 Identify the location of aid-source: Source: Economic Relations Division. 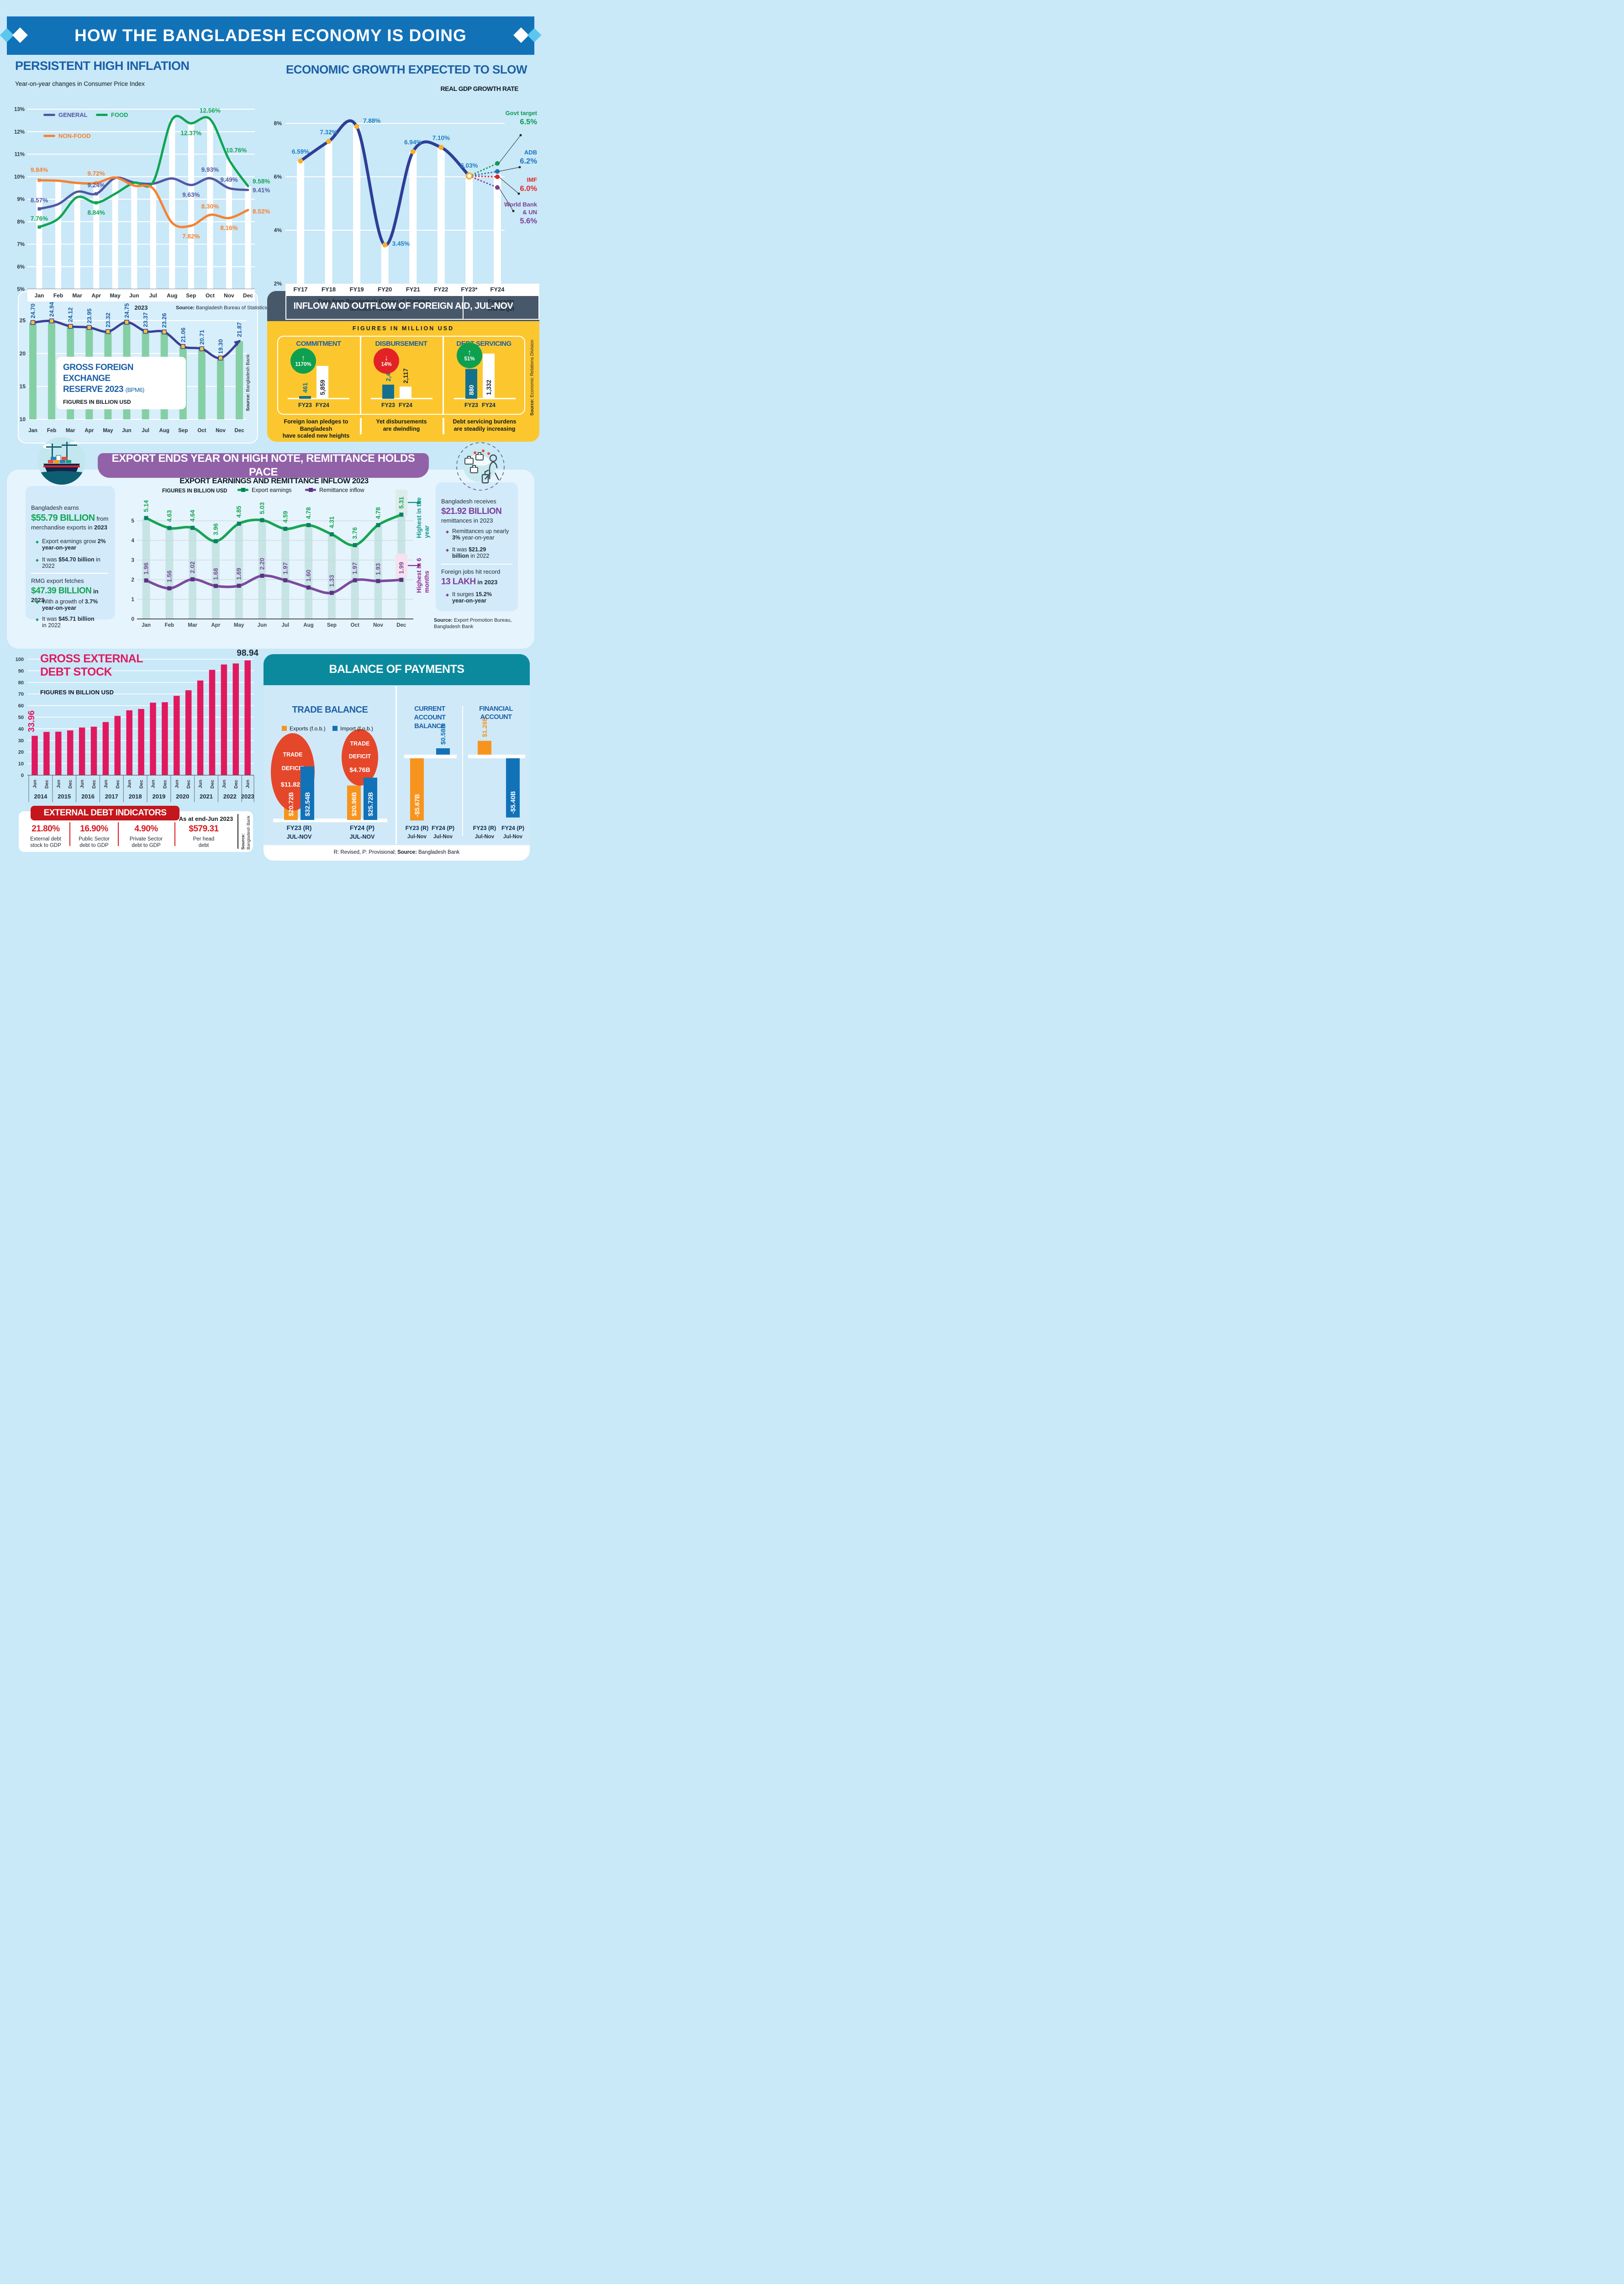
(532, 377).